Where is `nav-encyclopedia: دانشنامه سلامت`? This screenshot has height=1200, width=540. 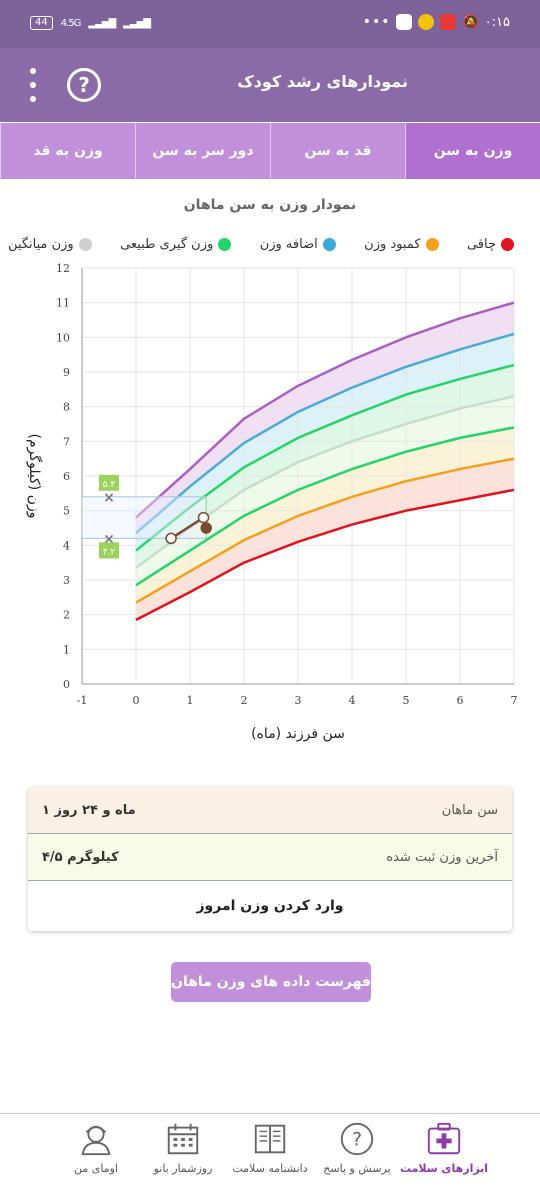
nav-encyclopedia: دانشنامه سلامت is located at coordinates (270, 1157).